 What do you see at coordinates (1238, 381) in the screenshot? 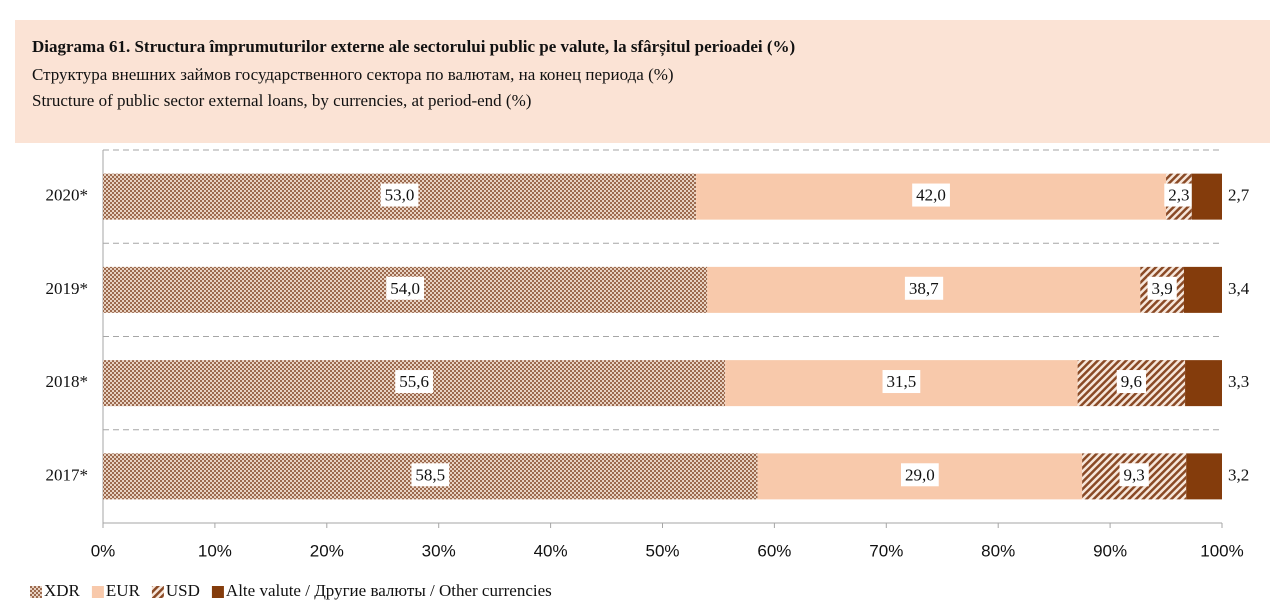
I see `data-label: 3,3` at bounding box center [1238, 381].